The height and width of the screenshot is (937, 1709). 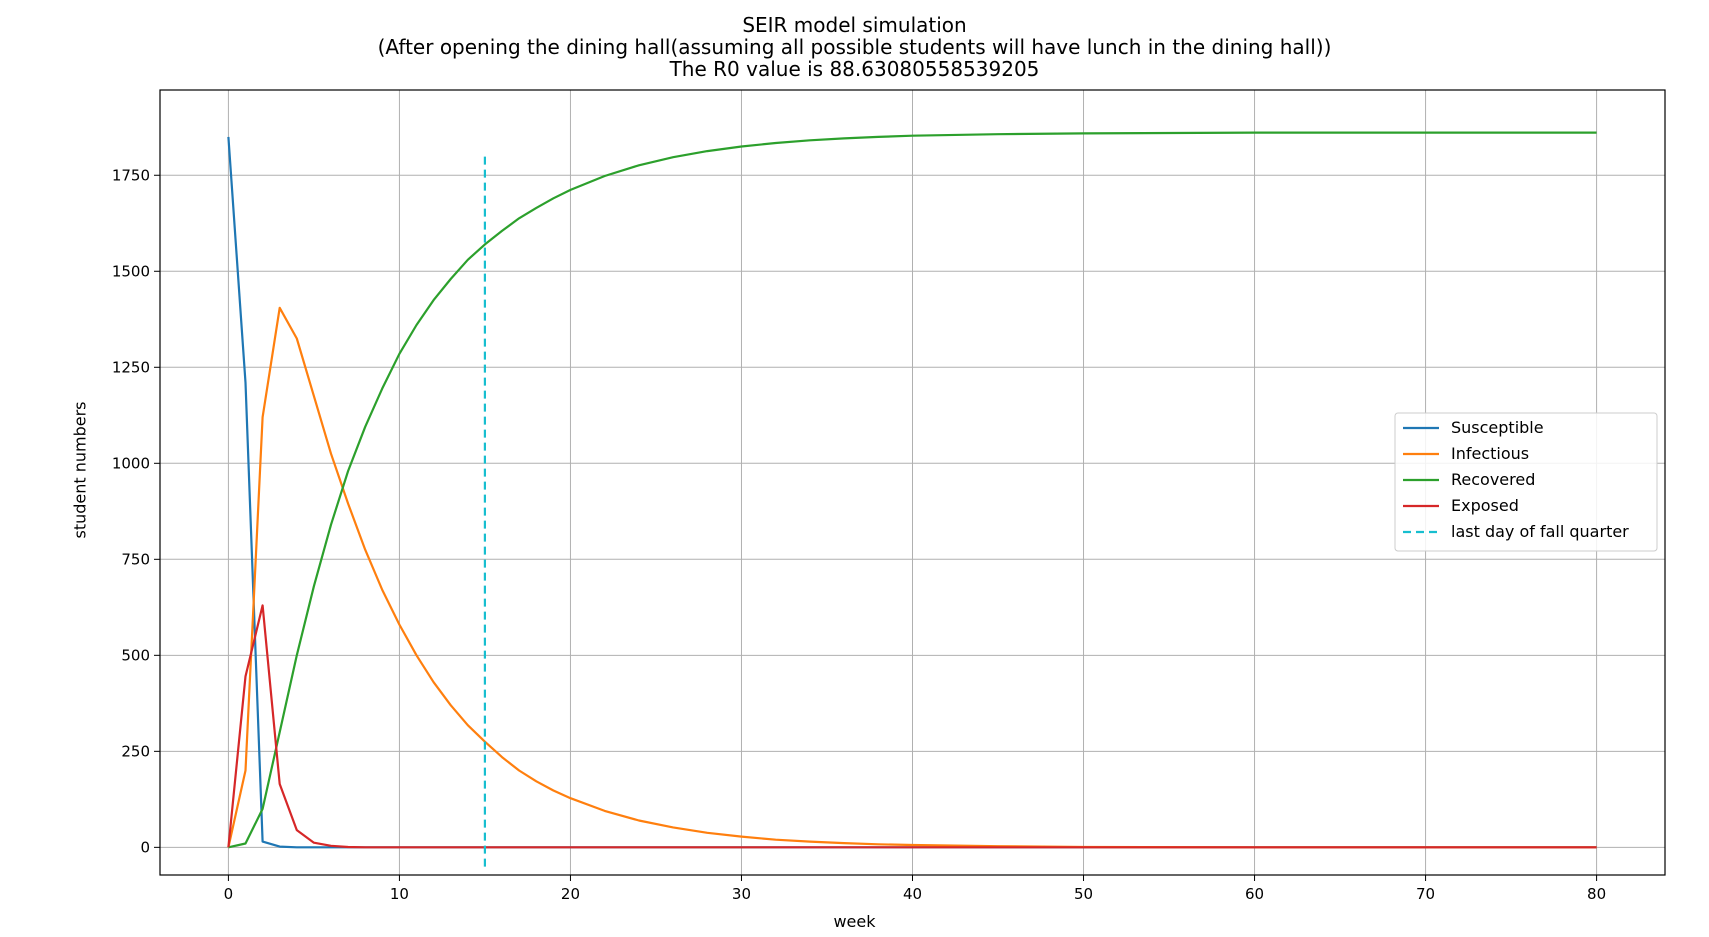 What do you see at coordinates (131, 463) in the screenshot?
I see `y-tick-label: 1000` at bounding box center [131, 463].